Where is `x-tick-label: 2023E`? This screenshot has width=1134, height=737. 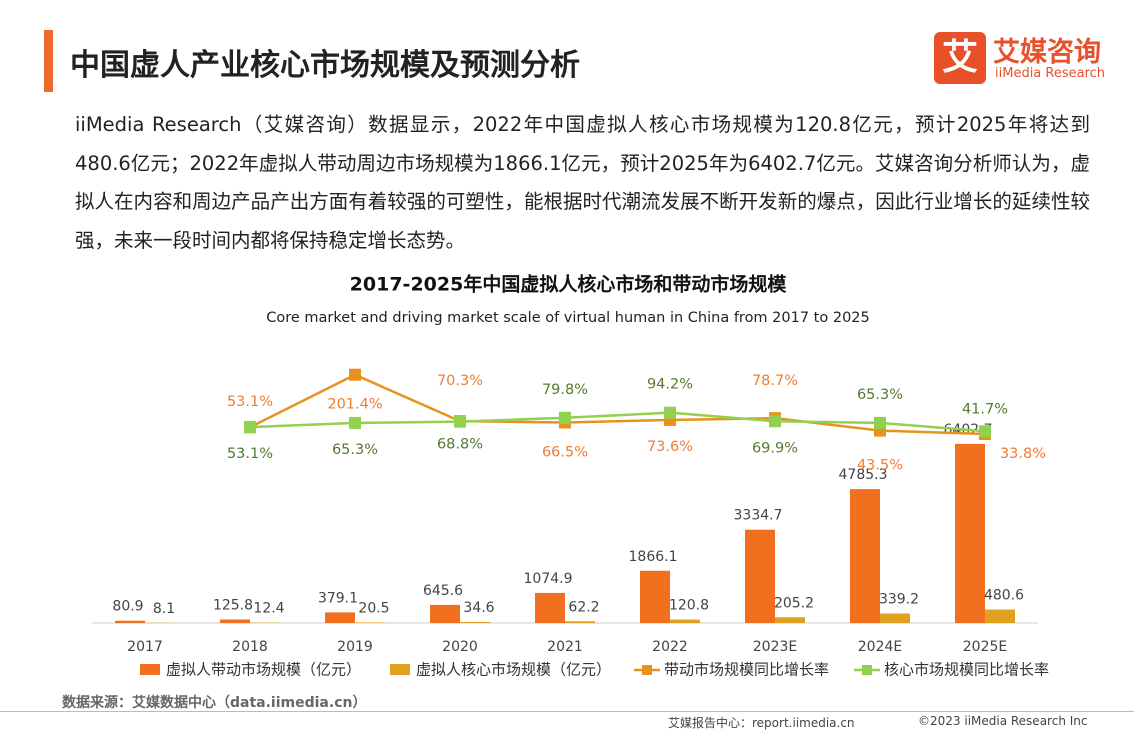 x-tick-label: 2023E is located at coordinates (775, 647).